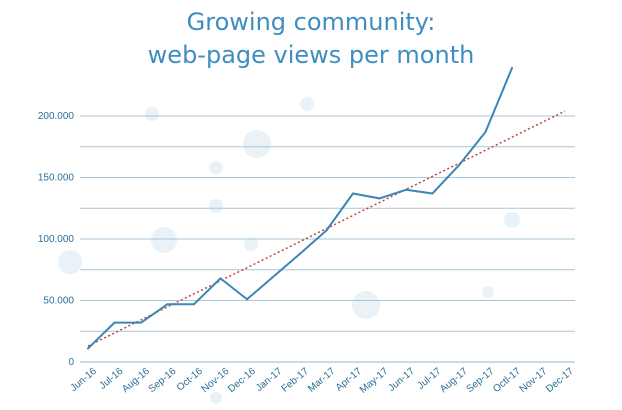 This screenshot has height=410, width=622. What do you see at coordinates (534, 380) in the screenshot?
I see `x-tick-label: Nov-17` at bounding box center [534, 380].